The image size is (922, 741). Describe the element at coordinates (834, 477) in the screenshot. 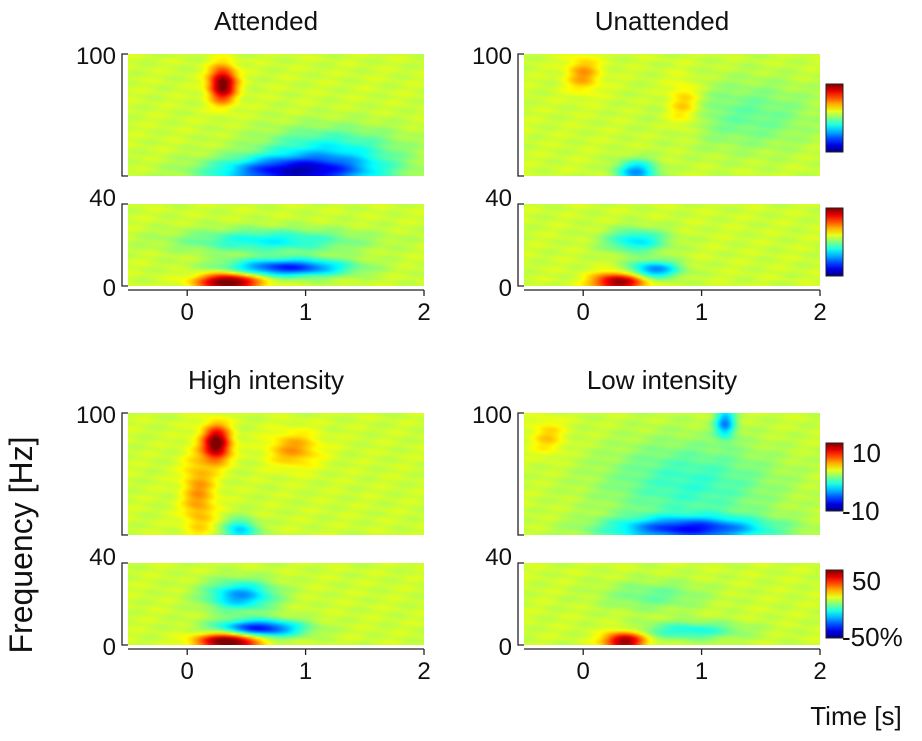

I see `colorbar-high-bottom` at that location.